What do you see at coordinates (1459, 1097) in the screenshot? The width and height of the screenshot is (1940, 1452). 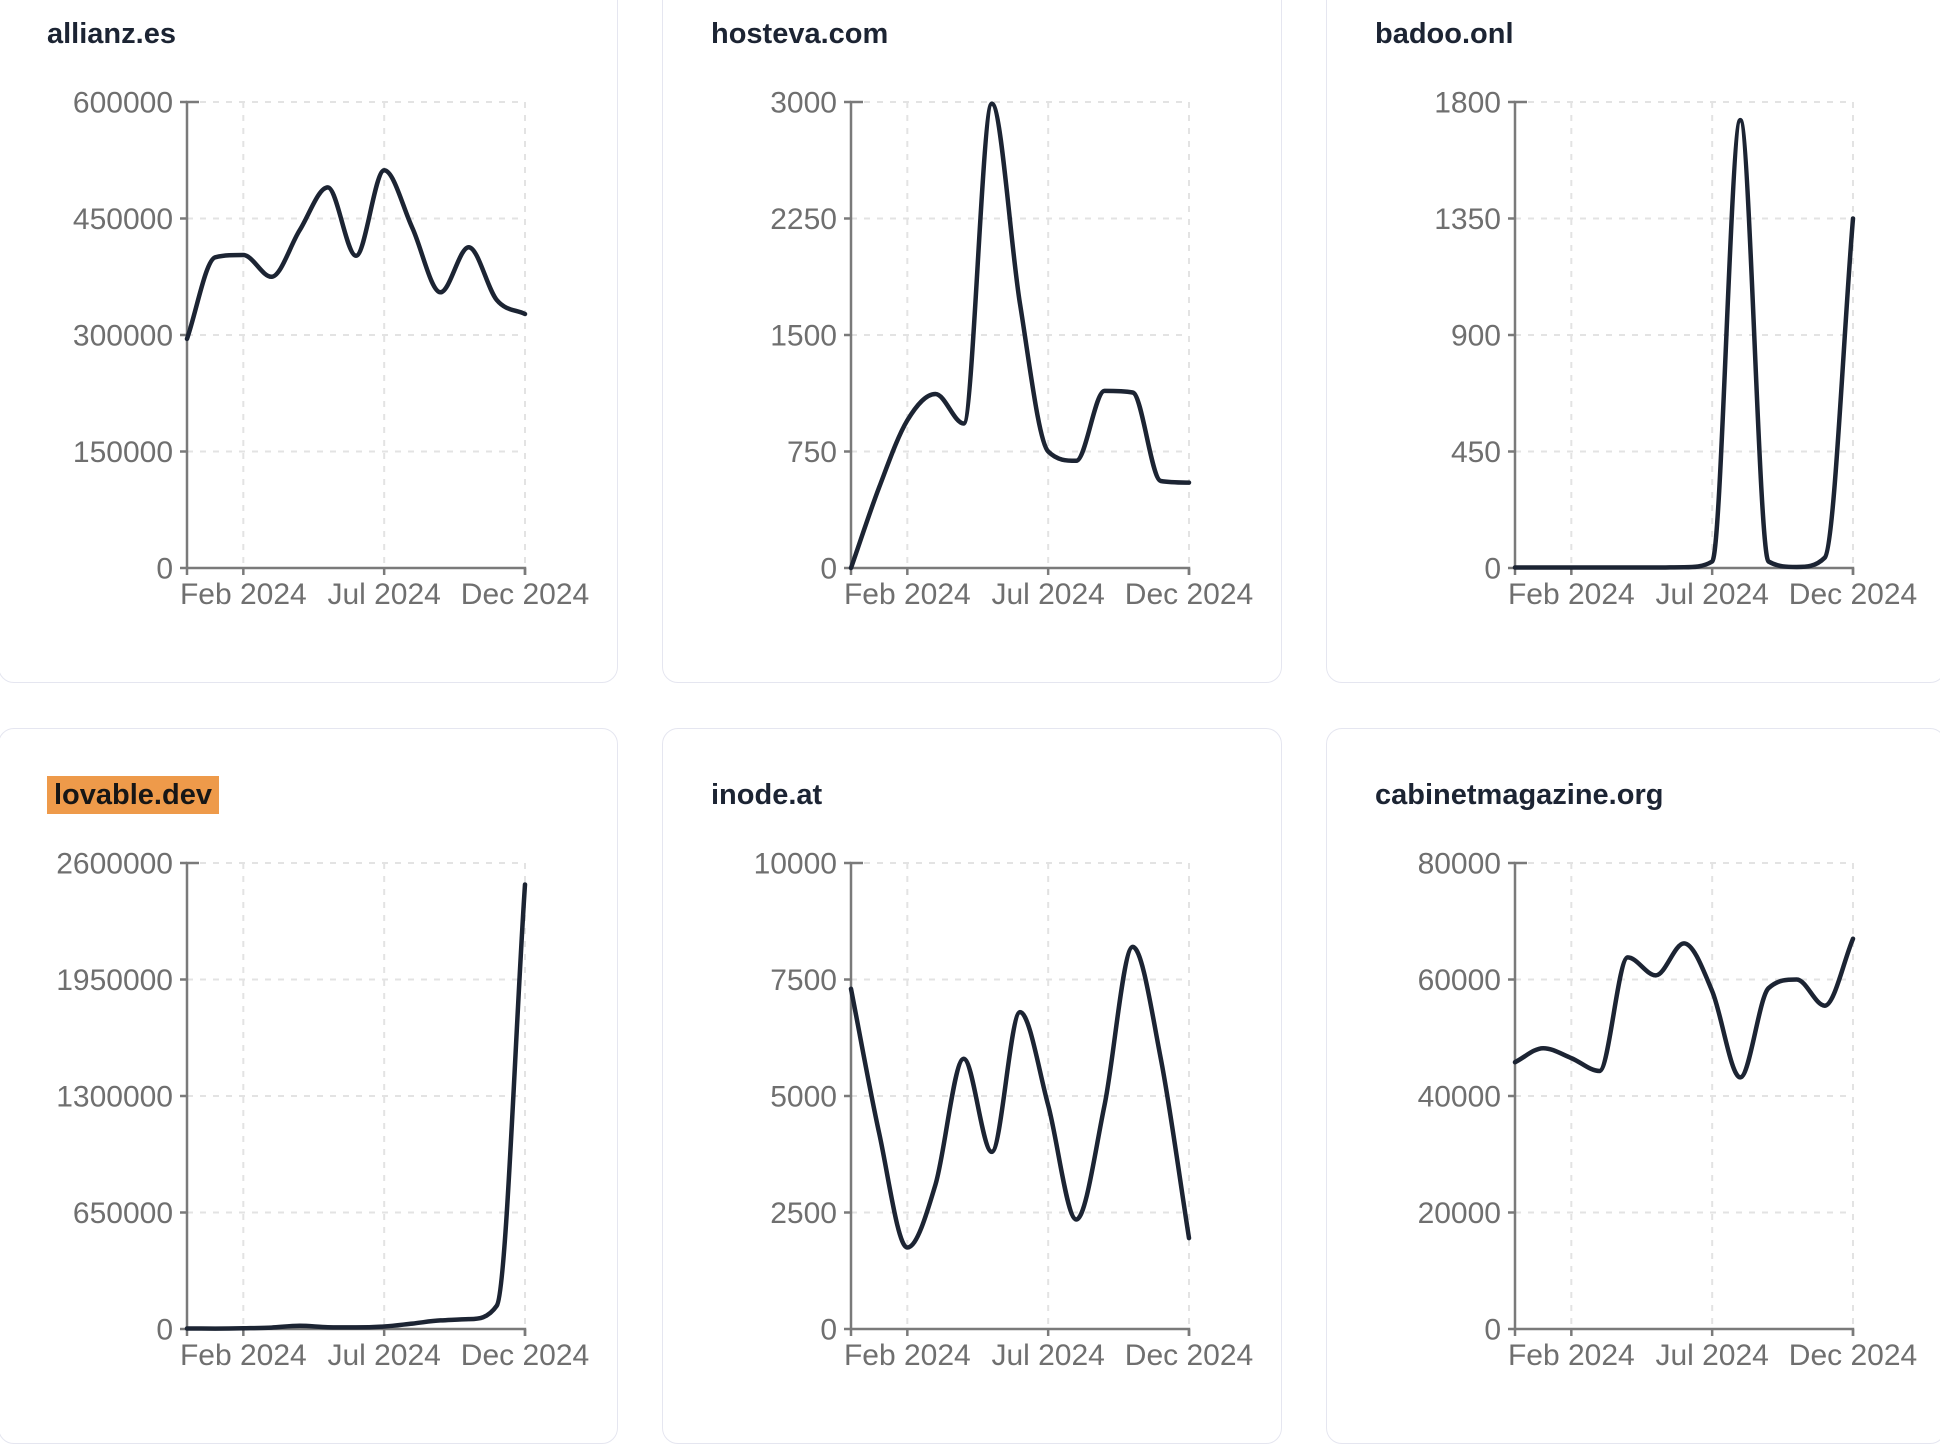 I see `y-tick-label: 40000` at bounding box center [1459, 1097].